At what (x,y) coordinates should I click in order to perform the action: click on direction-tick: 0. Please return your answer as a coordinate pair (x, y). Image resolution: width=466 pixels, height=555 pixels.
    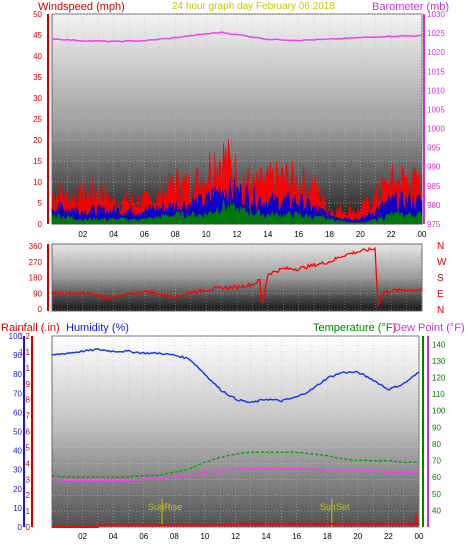
    Looking at the image, I should click on (40, 309).